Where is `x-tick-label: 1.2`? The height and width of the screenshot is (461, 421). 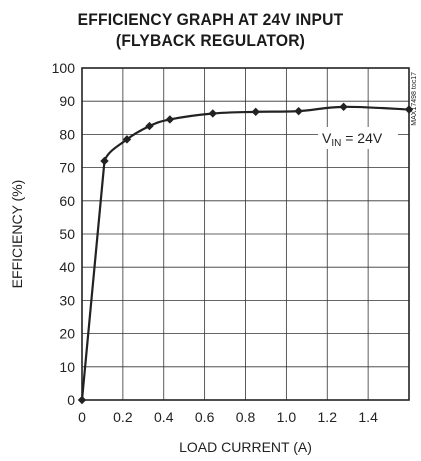
x-tick-label: 1.2 is located at coordinates (328, 417).